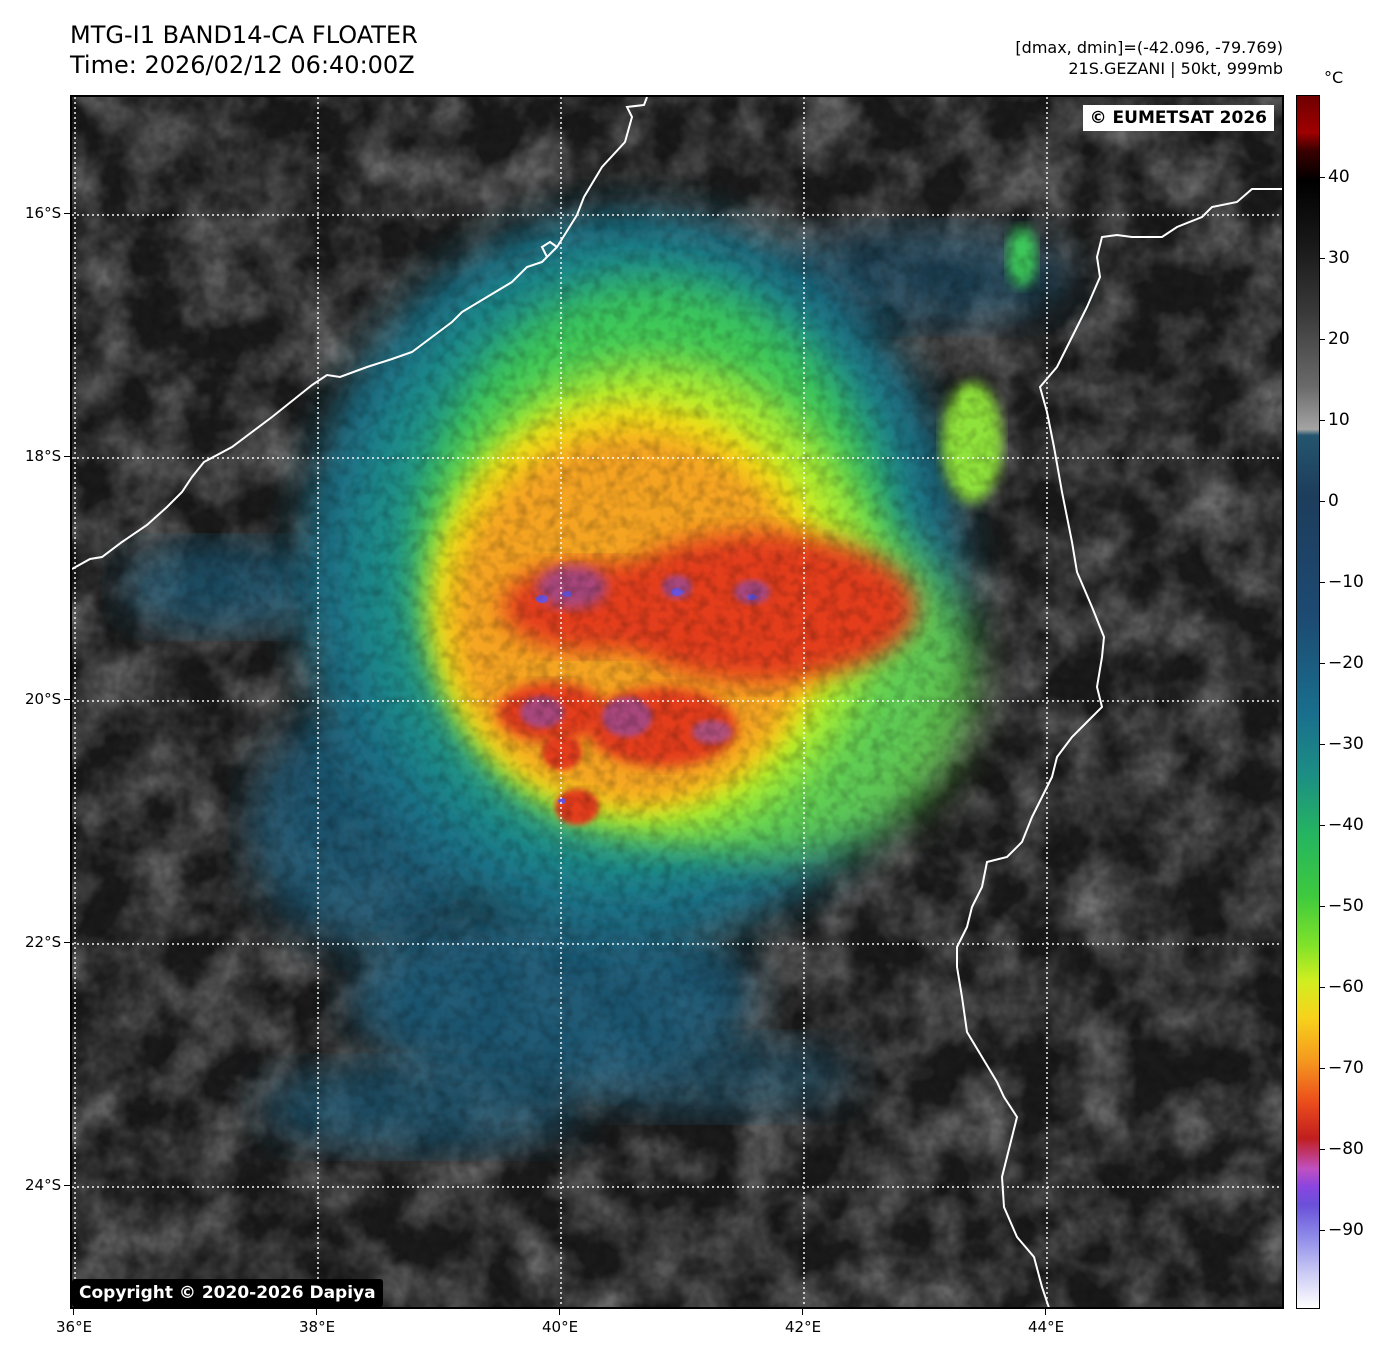 The height and width of the screenshot is (1359, 1388). Describe the element at coordinates (1339, 177) in the screenshot. I see `colorbar-label-40: 40` at that location.